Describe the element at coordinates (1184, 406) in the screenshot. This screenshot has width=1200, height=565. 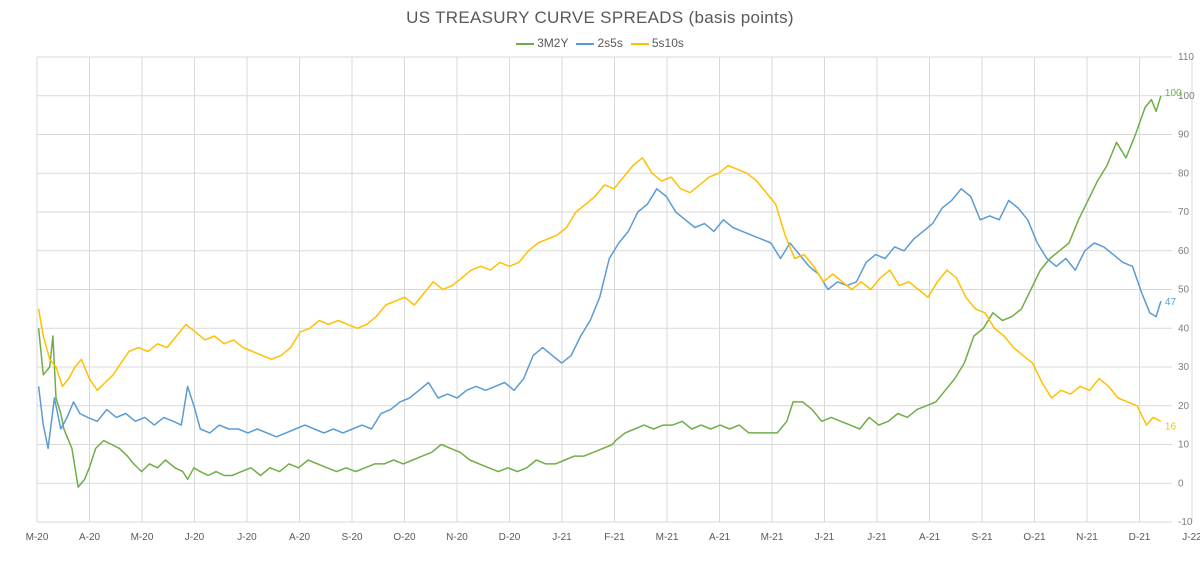
I see `y-tick-label: 20` at that location.